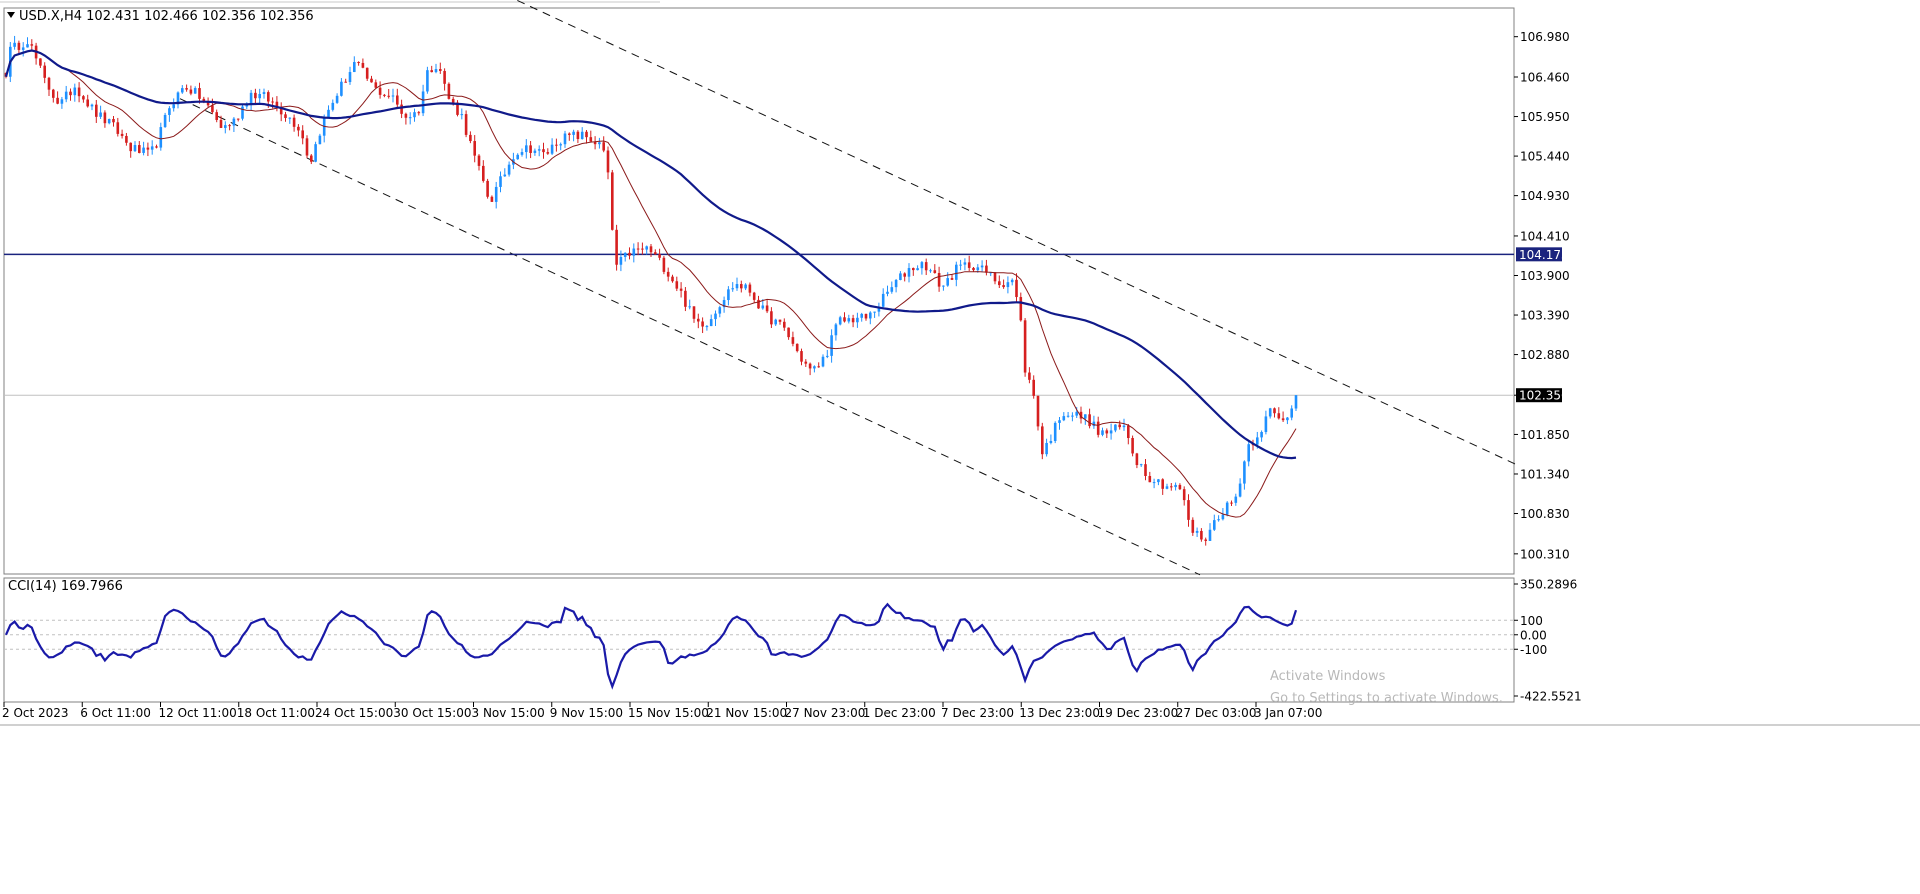  I want to click on x-tick-label: 27 Dec 03:00, so click(1216, 713).